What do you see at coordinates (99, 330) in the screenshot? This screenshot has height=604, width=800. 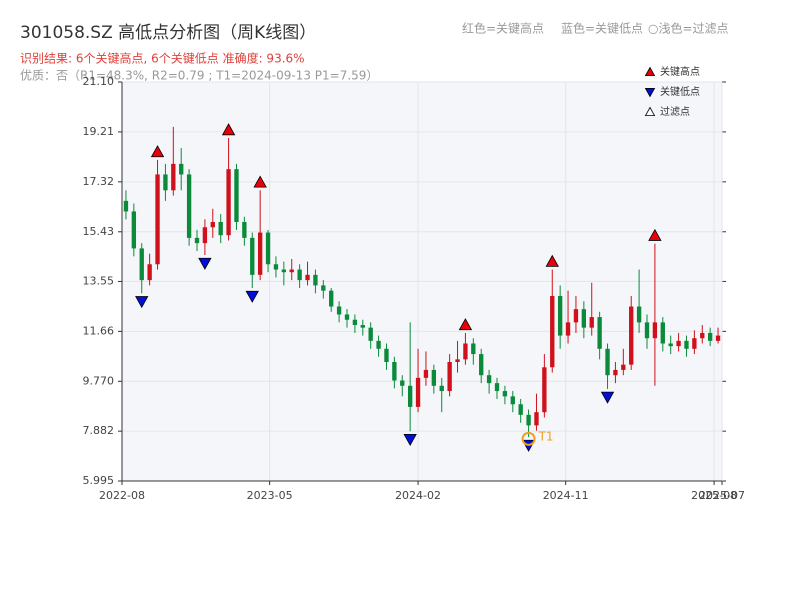 I see `y-tick-label: 11.66` at bounding box center [99, 330].